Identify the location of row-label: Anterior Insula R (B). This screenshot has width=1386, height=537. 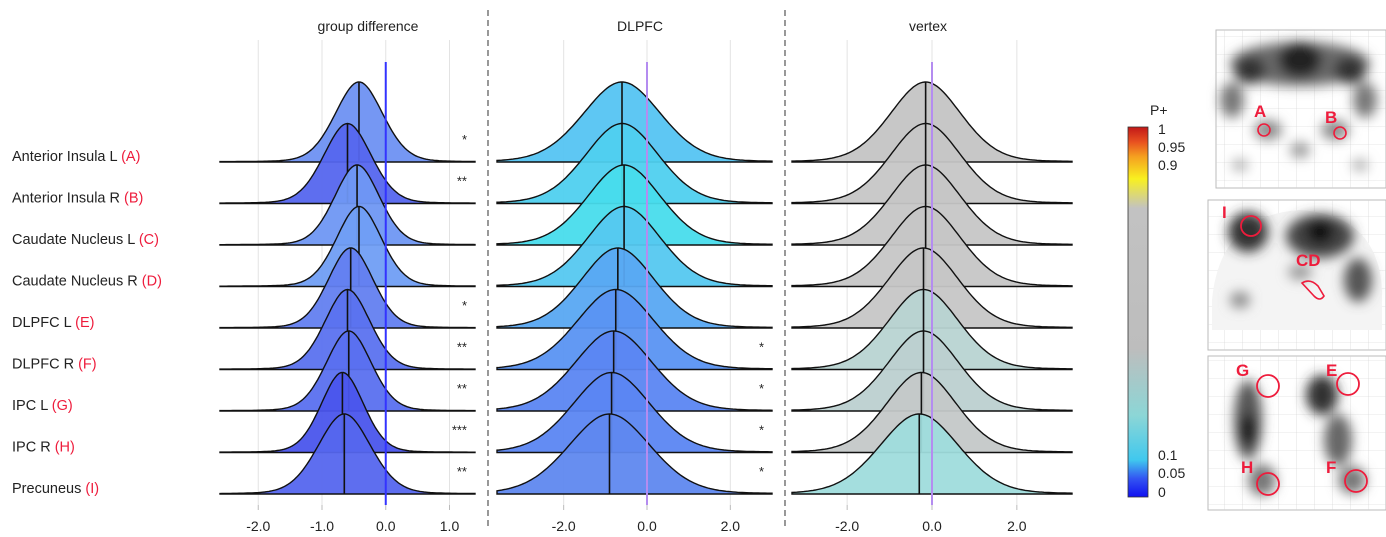
(77, 199).